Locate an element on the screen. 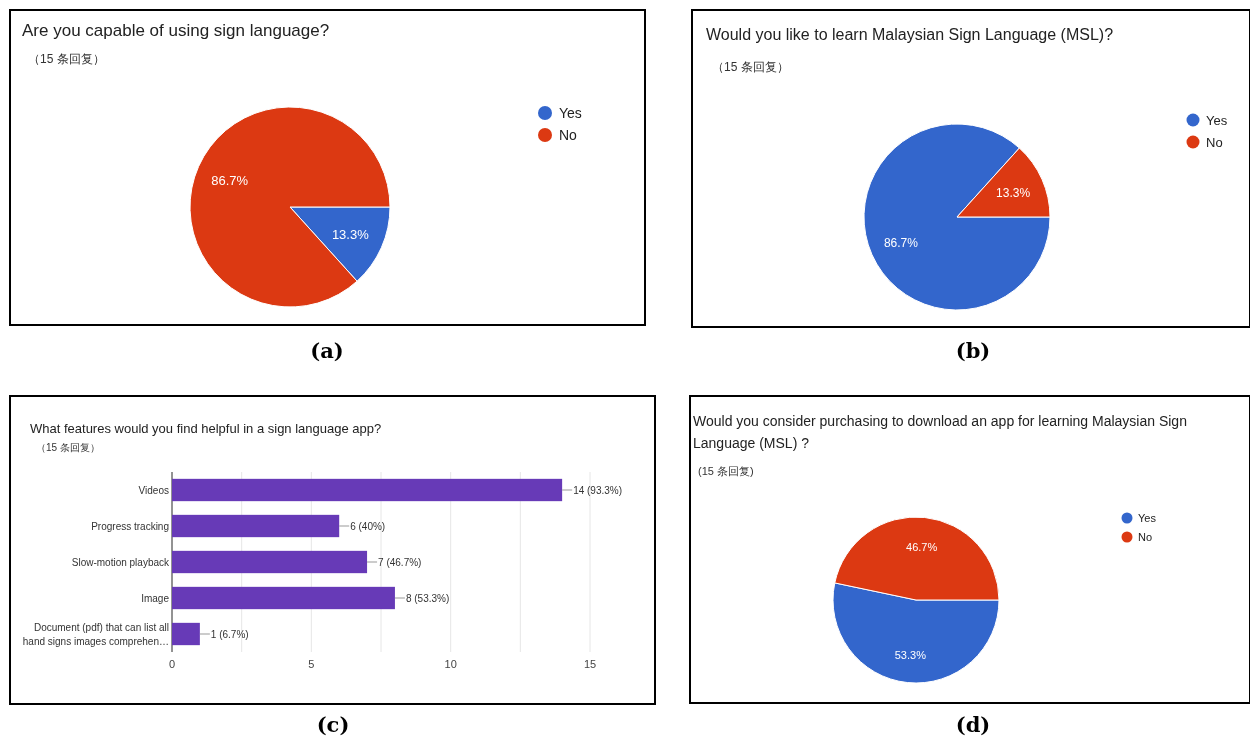 The width and height of the screenshot is (1250, 737). text: (b) is located at coordinates (973, 350).